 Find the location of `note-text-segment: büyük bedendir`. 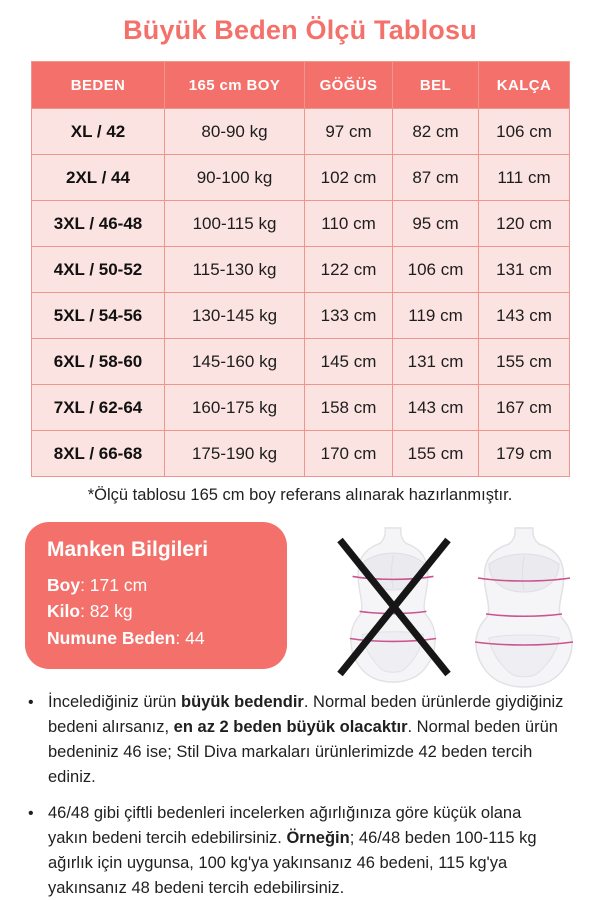

note-text-segment: büyük bedendir is located at coordinates (242, 702).